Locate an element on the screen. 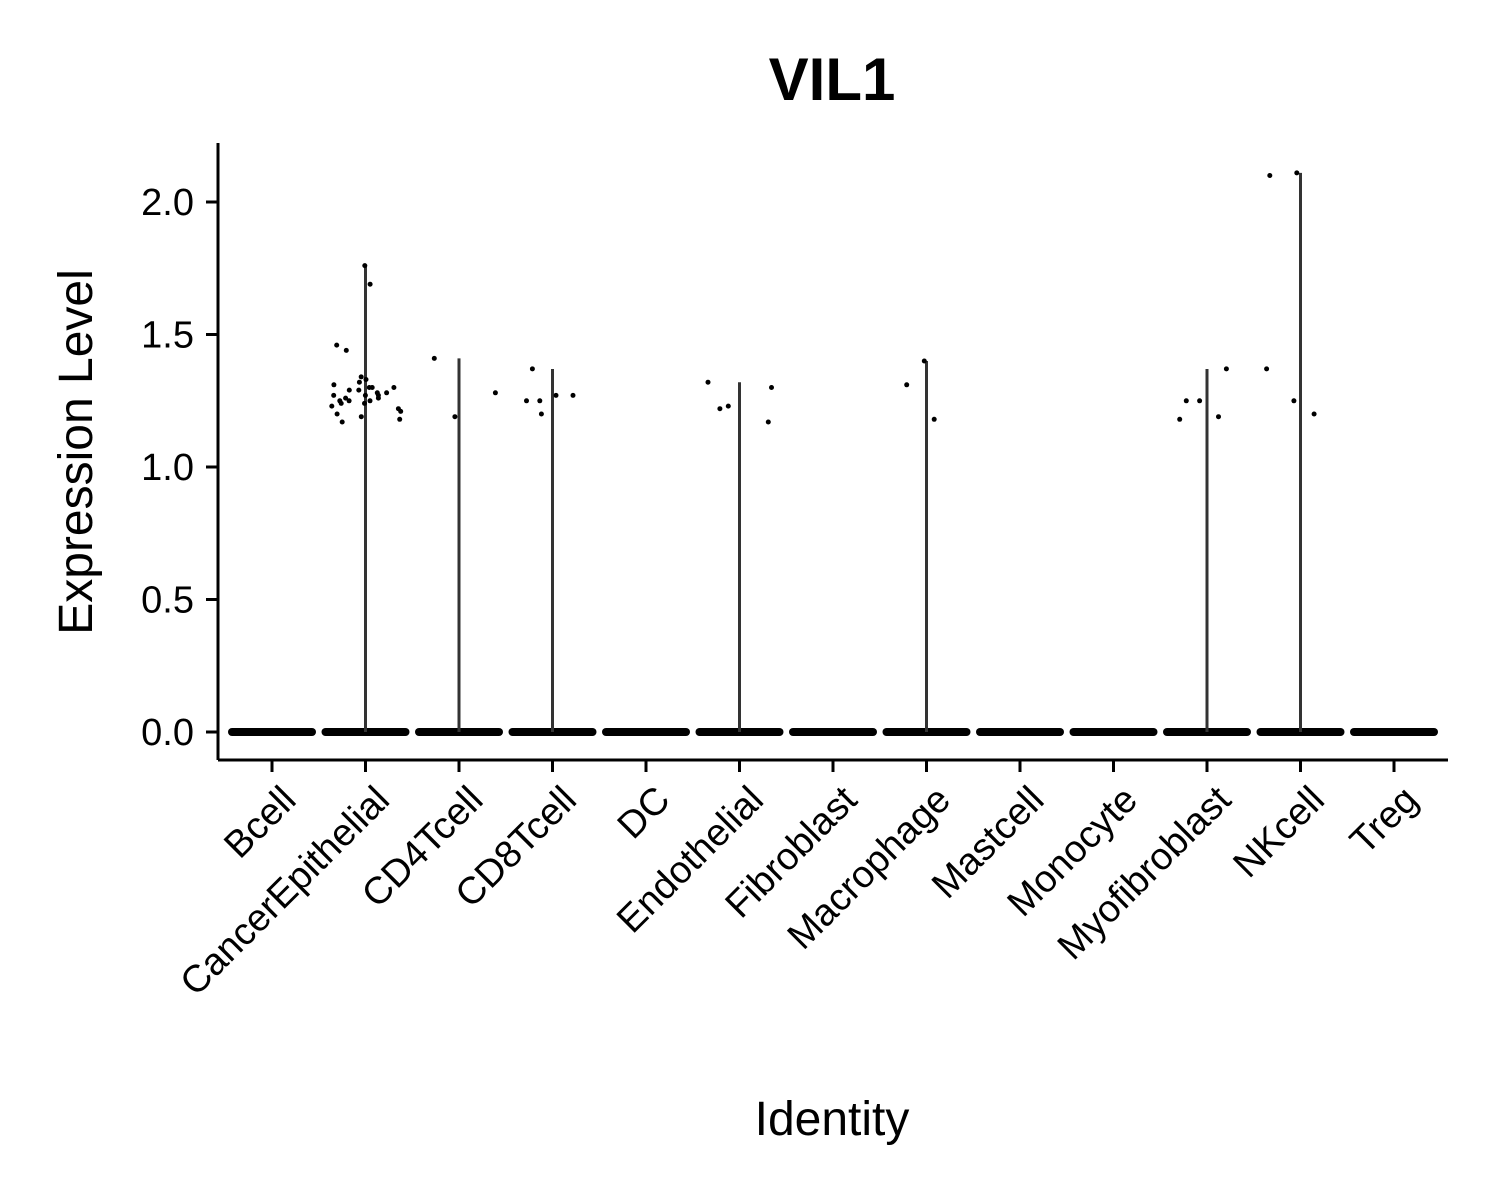  y-tick-label: 1.5 is located at coordinates (167, 336).